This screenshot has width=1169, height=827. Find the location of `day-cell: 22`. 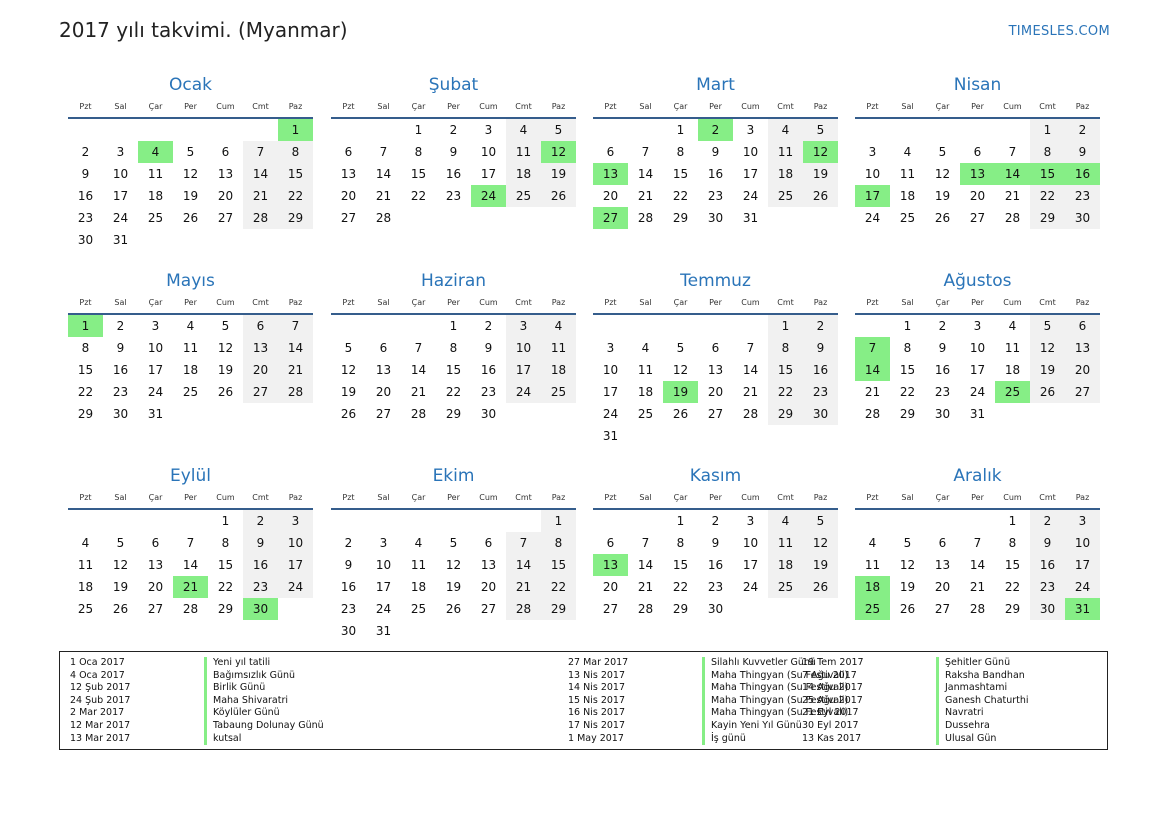

day-cell: 22 is located at coordinates (225, 587).